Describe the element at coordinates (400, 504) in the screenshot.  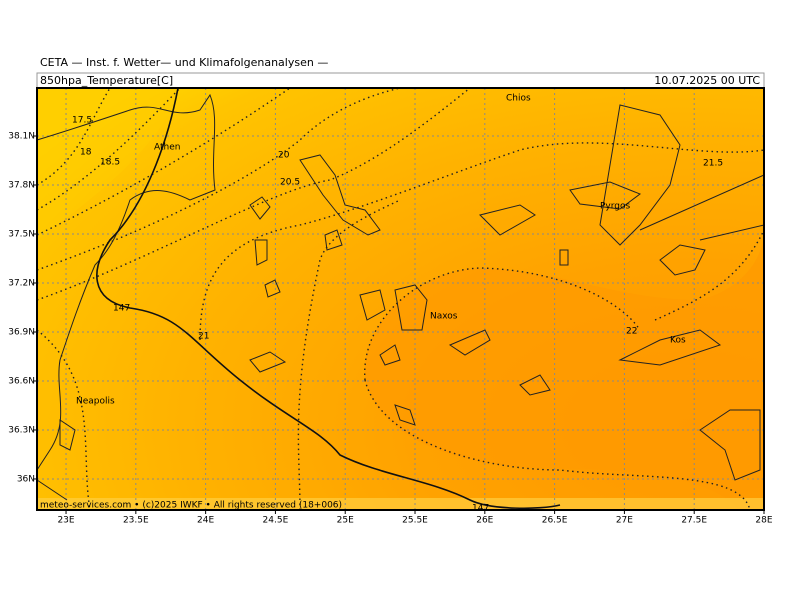
I see `footer-strip` at that location.